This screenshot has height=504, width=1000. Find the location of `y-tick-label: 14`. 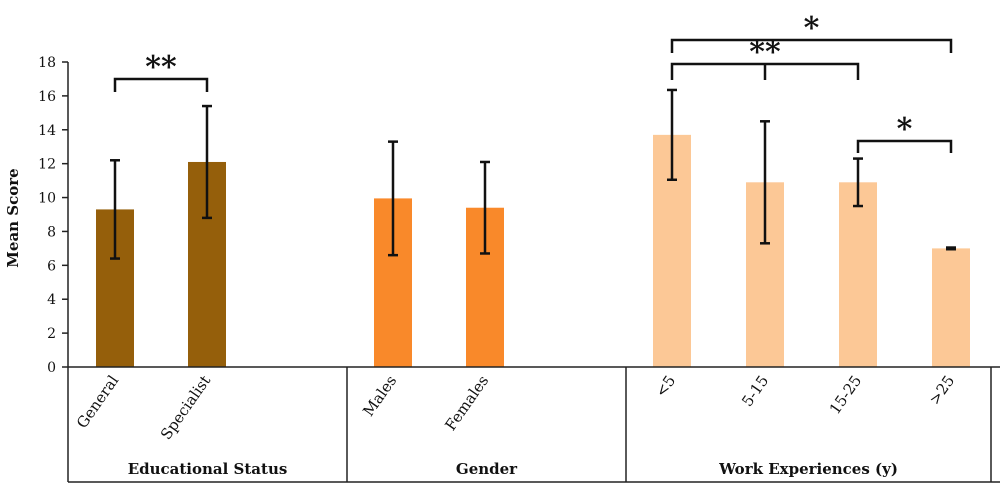

y-tick-label: 14 is located at coordinates (47, 131).